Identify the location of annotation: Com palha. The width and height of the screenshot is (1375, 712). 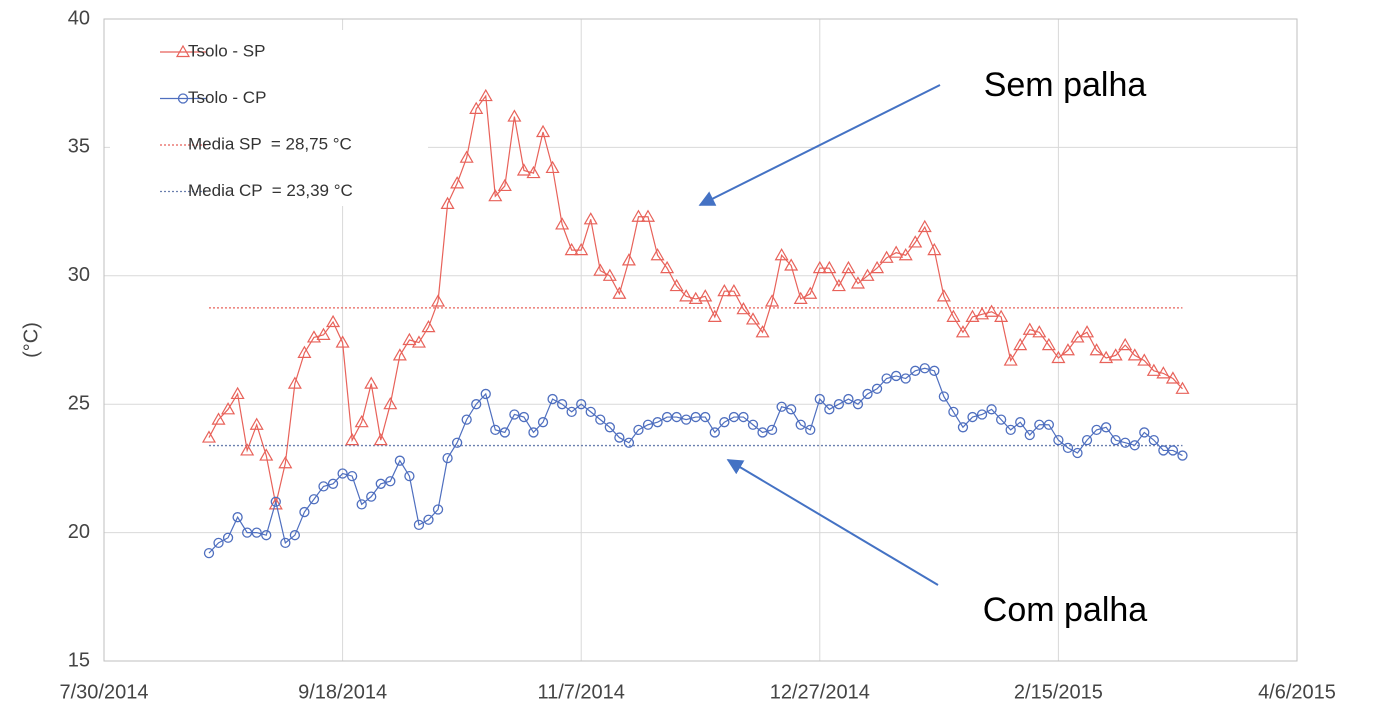
(1065, 610).